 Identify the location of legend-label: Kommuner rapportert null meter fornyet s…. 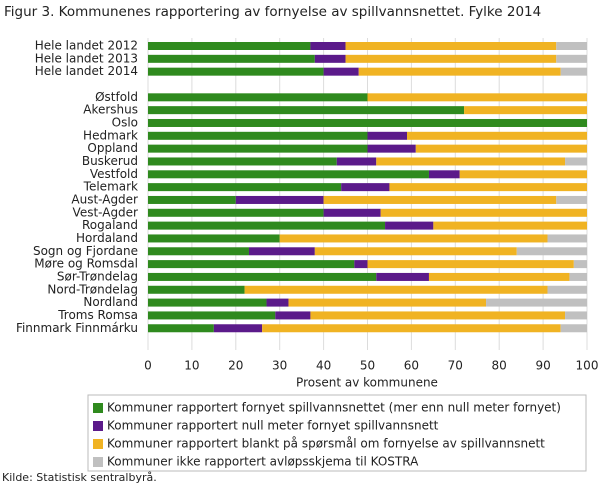
(273, 426).